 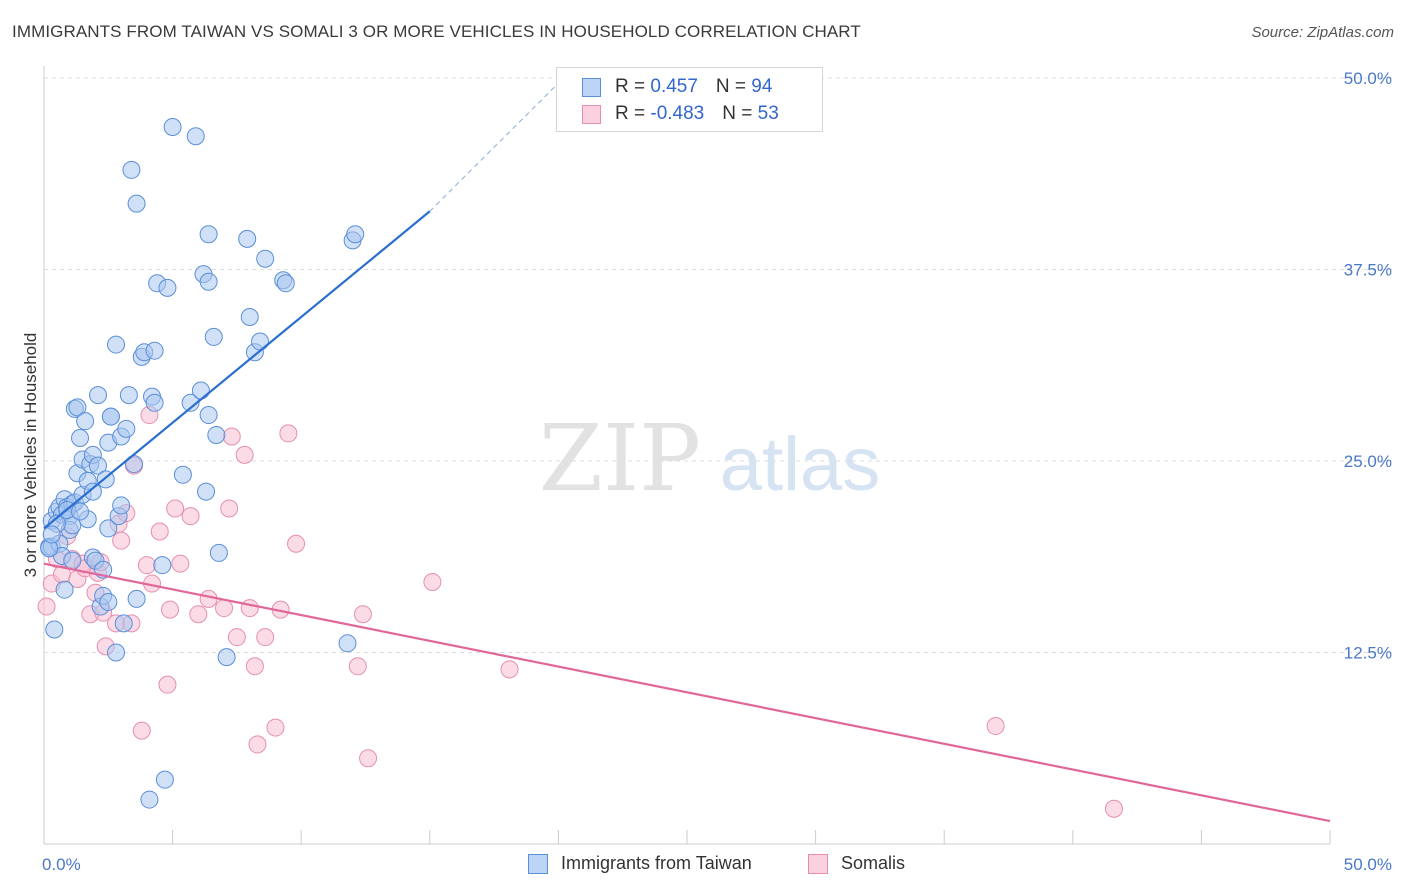 I want to click on y-axis-label: 3 or more Vehicles in Household, so click(x=30, y=455).